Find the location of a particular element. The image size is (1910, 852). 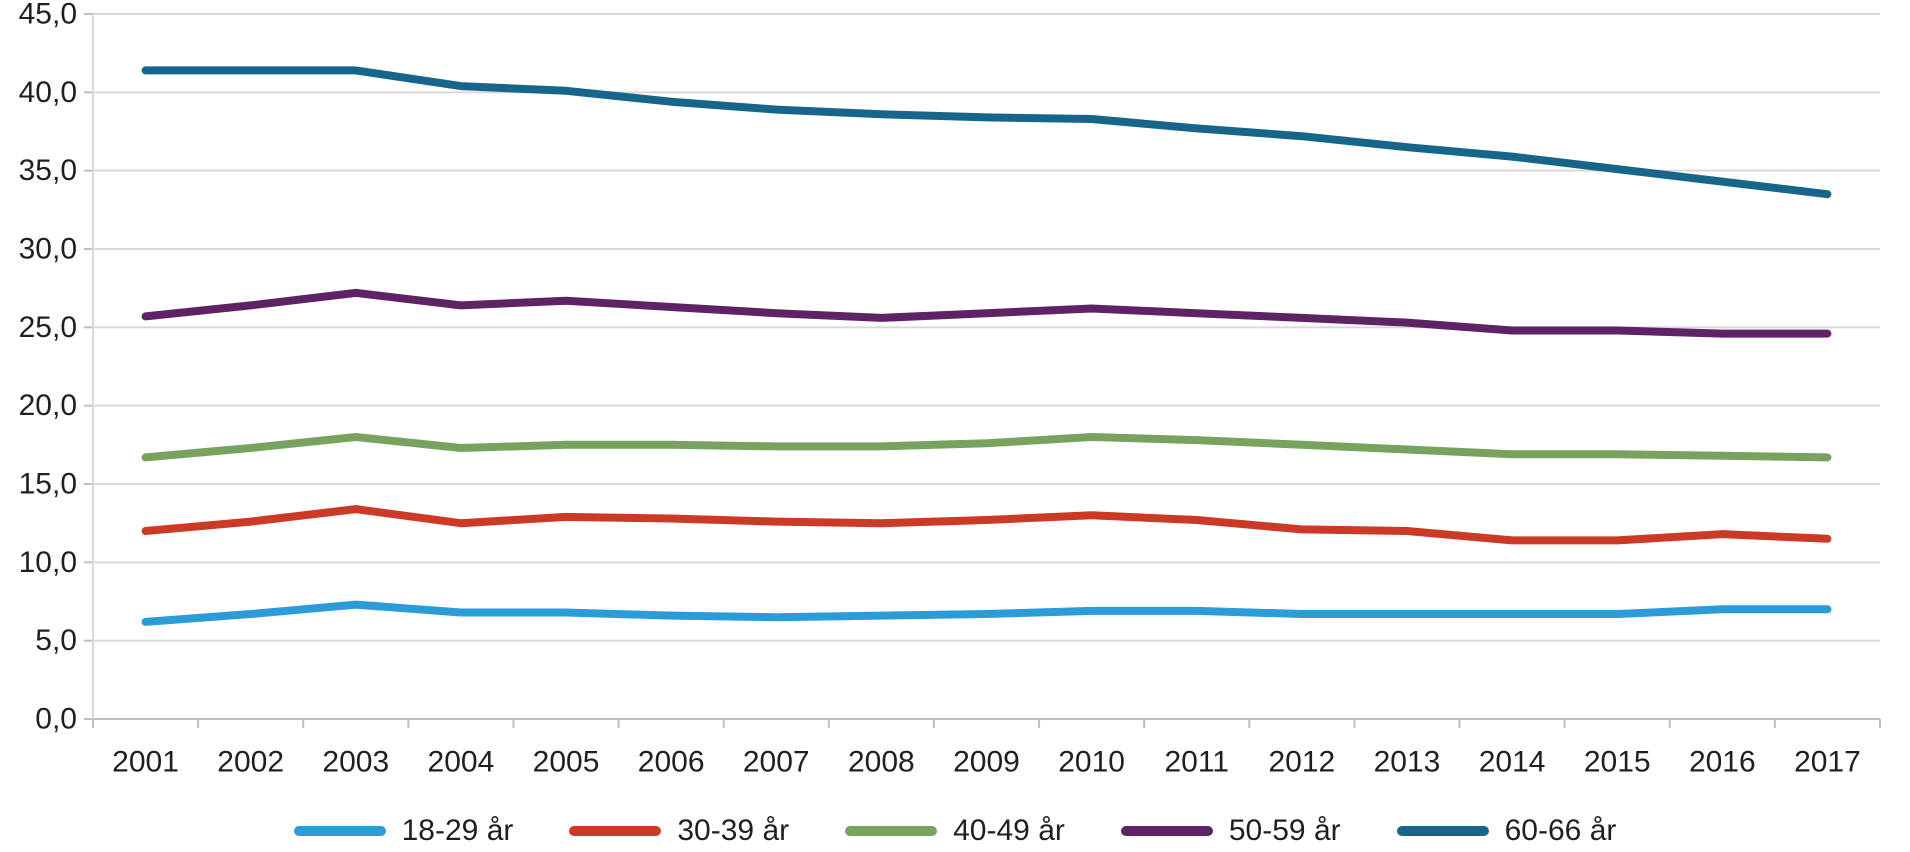

x-axis-label: 2008 is located at coordinates (881, 762).